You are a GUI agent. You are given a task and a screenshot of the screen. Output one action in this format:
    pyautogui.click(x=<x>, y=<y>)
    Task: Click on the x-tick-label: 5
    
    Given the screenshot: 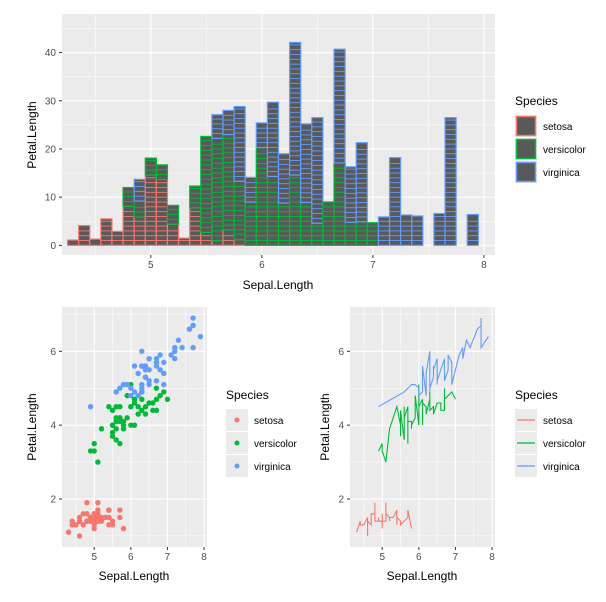 What is the action you would take?
    pyautogui.click(x=151, y=265)
    